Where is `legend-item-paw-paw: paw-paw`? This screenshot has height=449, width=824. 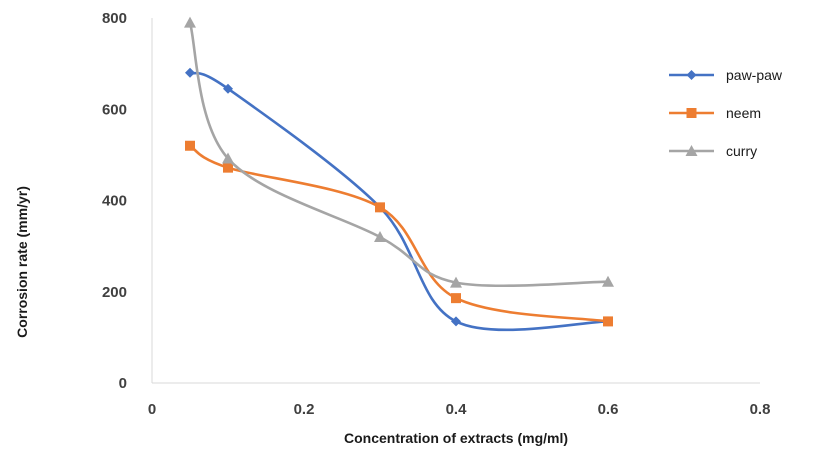
legend-item-paw-paw: paw-paw is located at coordinates (726, 75).